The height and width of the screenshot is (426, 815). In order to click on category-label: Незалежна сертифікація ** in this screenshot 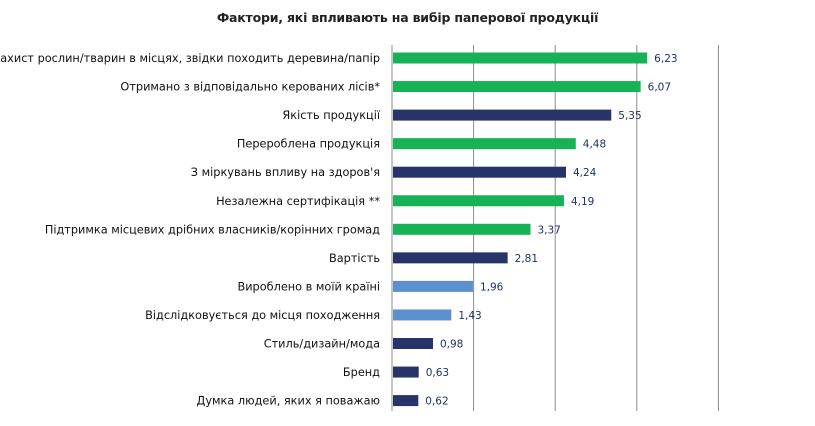, I will do `click(298, 201)`.